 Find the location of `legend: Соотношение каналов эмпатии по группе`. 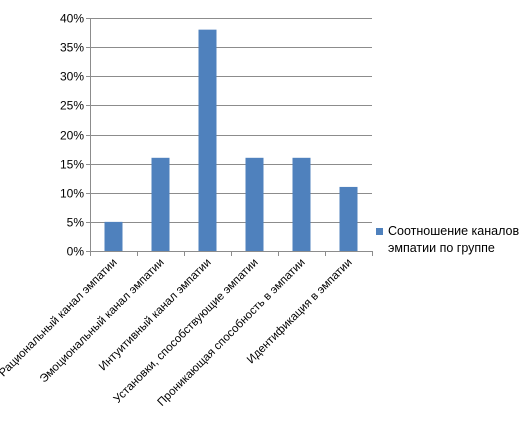

legend: Соотношение каналов эмпатии по группе is located at coordinates (448, 240).